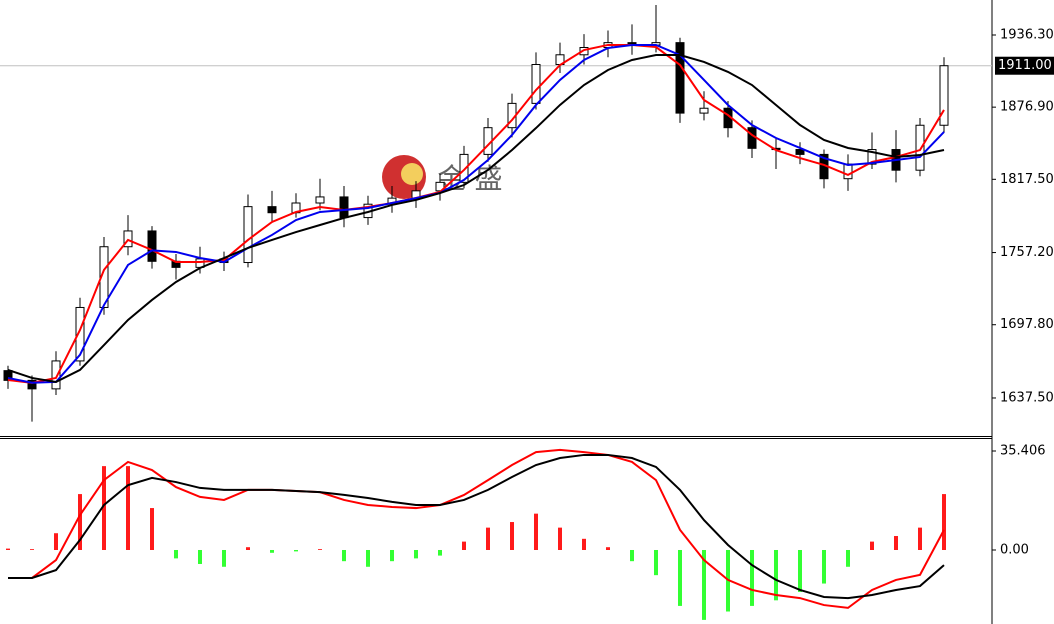 The width and height of the screenshot is (1054, 624). I want to click on last-price-box, so click(1024, 65).